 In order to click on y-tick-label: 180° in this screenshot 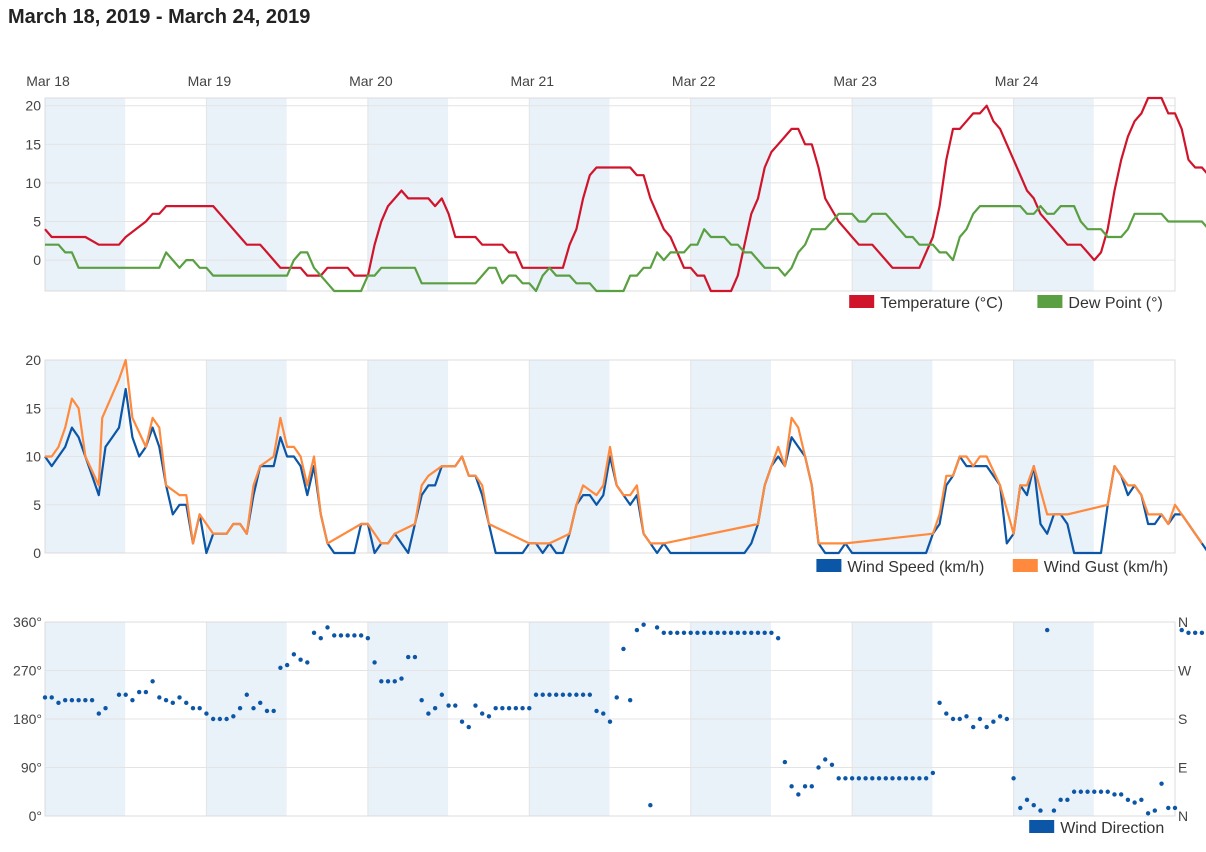, I will do `click(27, 719)`.